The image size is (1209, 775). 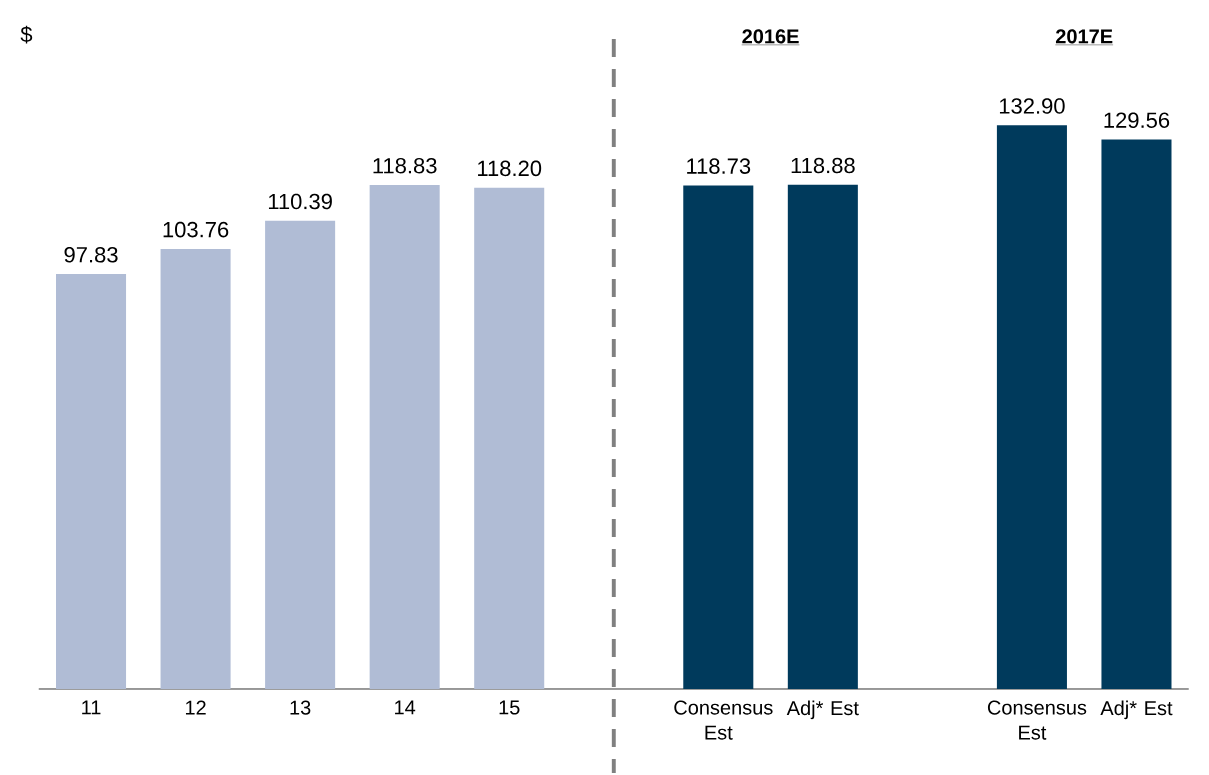 I want to click on data-label: 118.20, so click(x=510, y=168).